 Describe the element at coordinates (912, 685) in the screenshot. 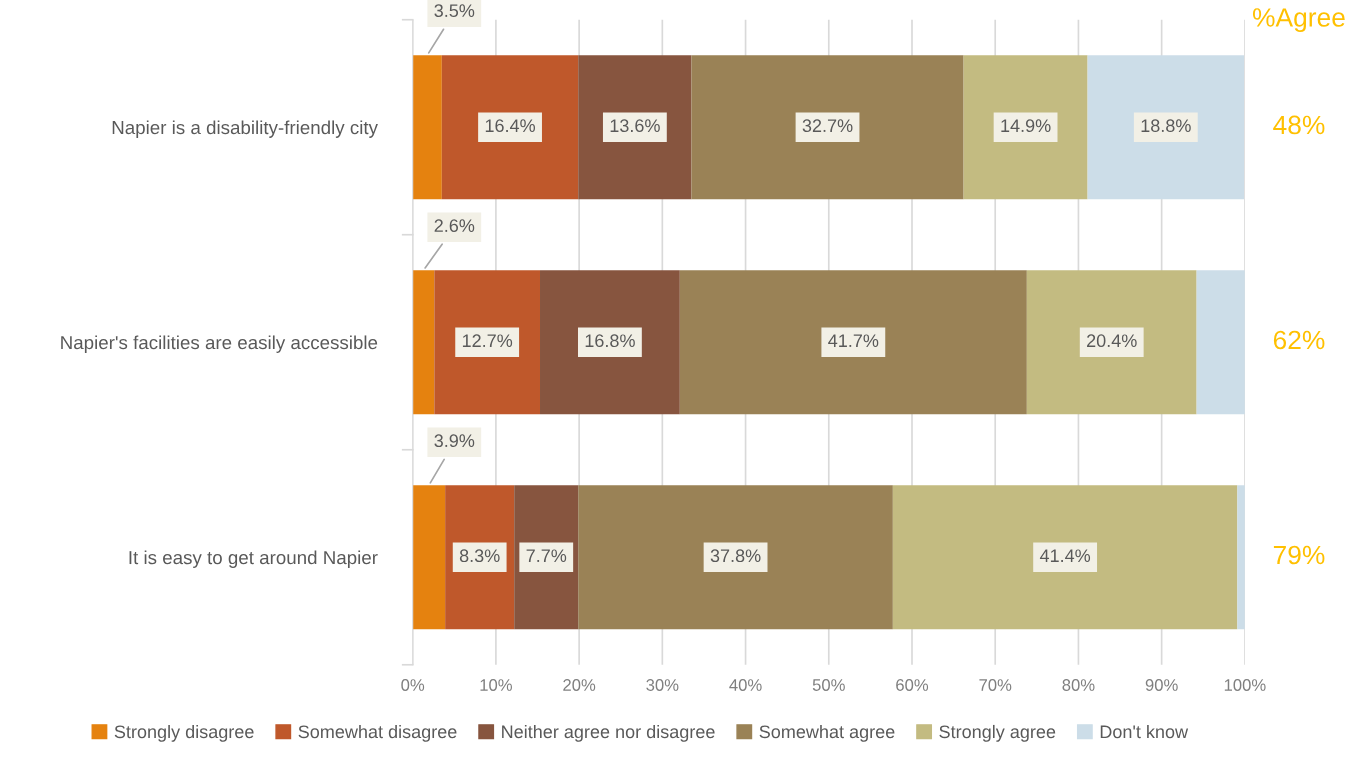

I see `x-tick-label: 60%` at that location.